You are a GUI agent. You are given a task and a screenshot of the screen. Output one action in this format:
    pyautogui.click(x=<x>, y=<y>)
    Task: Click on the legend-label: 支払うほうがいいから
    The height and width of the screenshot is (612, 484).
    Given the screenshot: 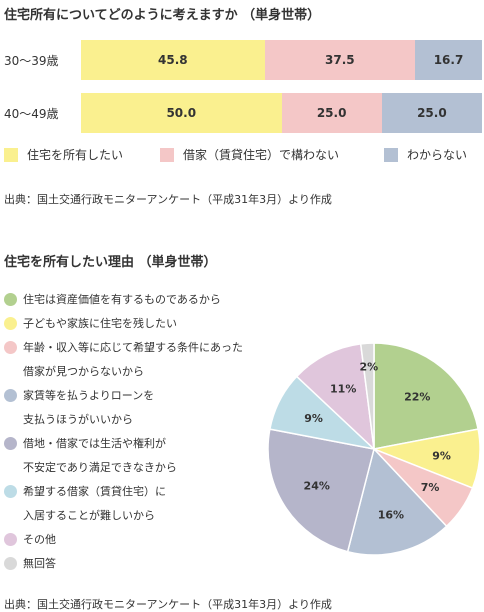 What is the action you would take?
    pyautogui.click(x=78, y=419)
    